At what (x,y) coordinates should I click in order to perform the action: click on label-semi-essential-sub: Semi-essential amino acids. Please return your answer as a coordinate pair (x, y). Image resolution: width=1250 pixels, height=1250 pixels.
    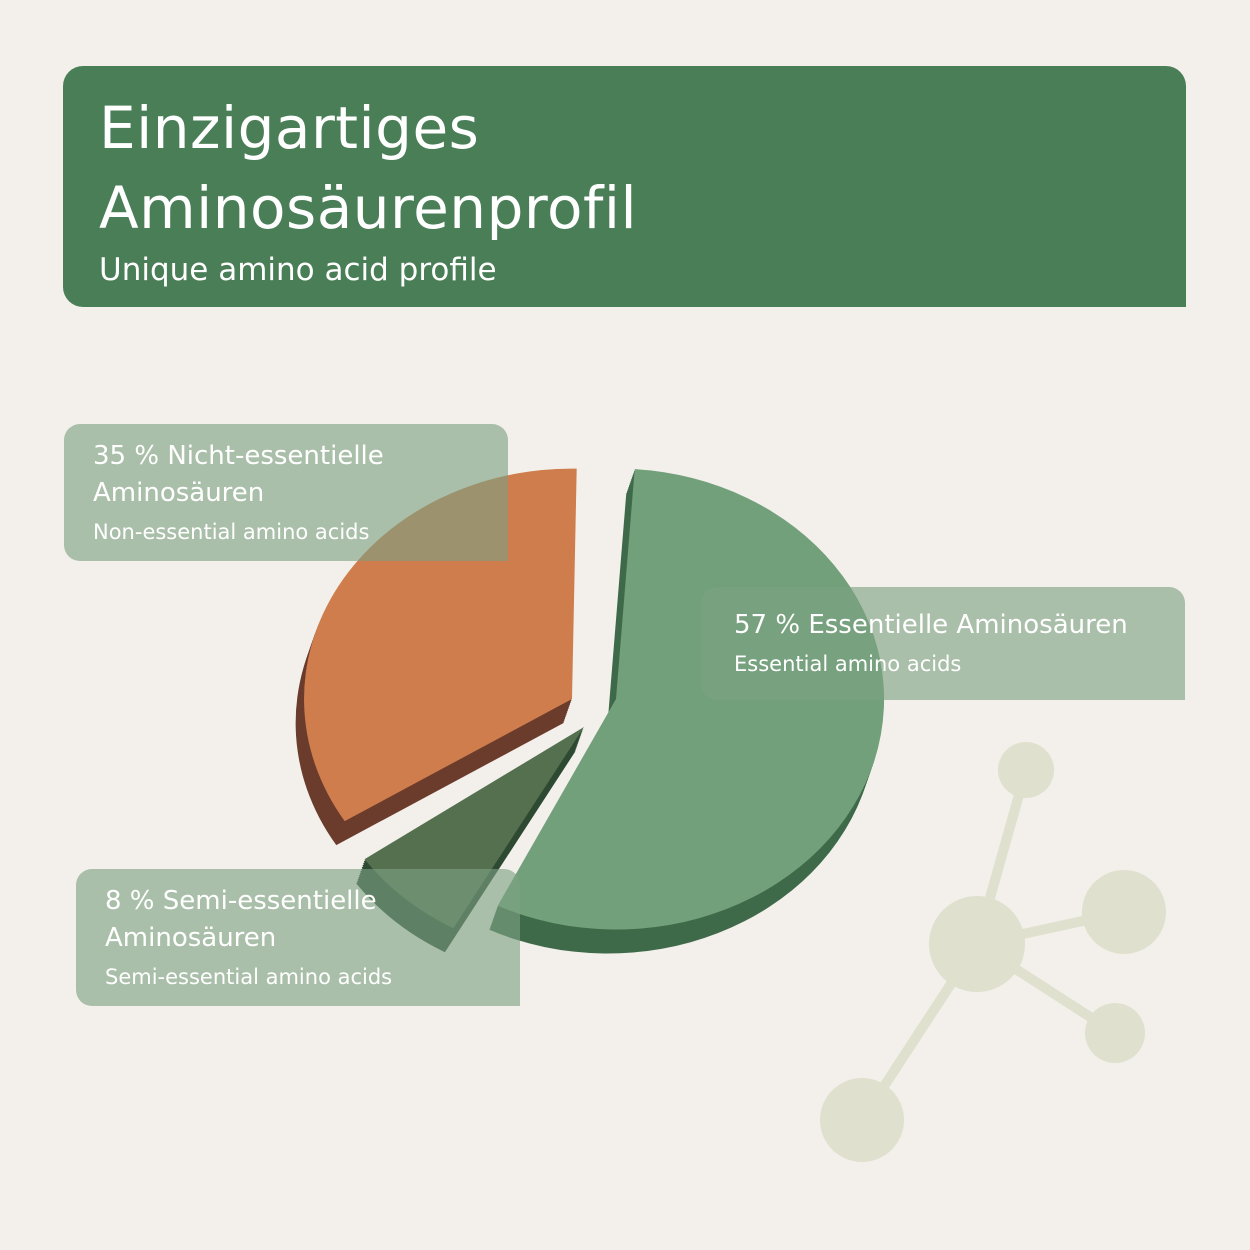
    Looking at the image, I should click on (249, 977).